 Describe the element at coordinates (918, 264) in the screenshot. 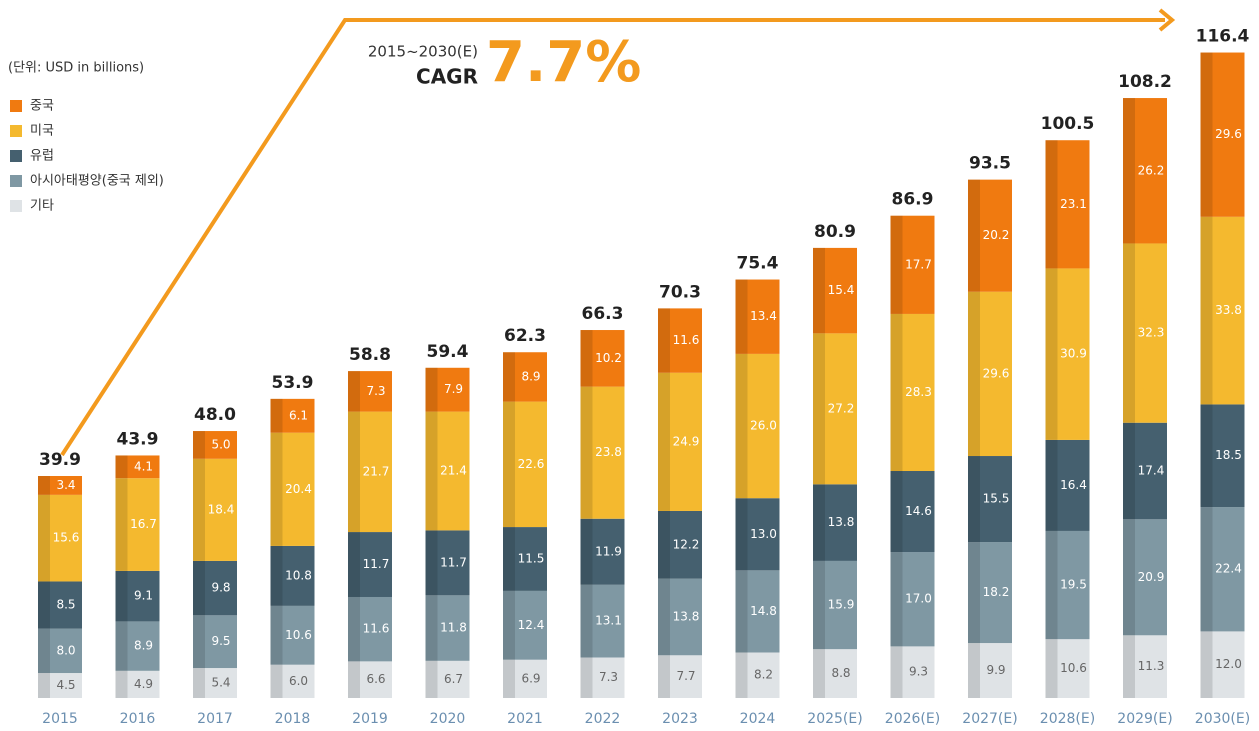

I see `value-label: 17.7` at that location.